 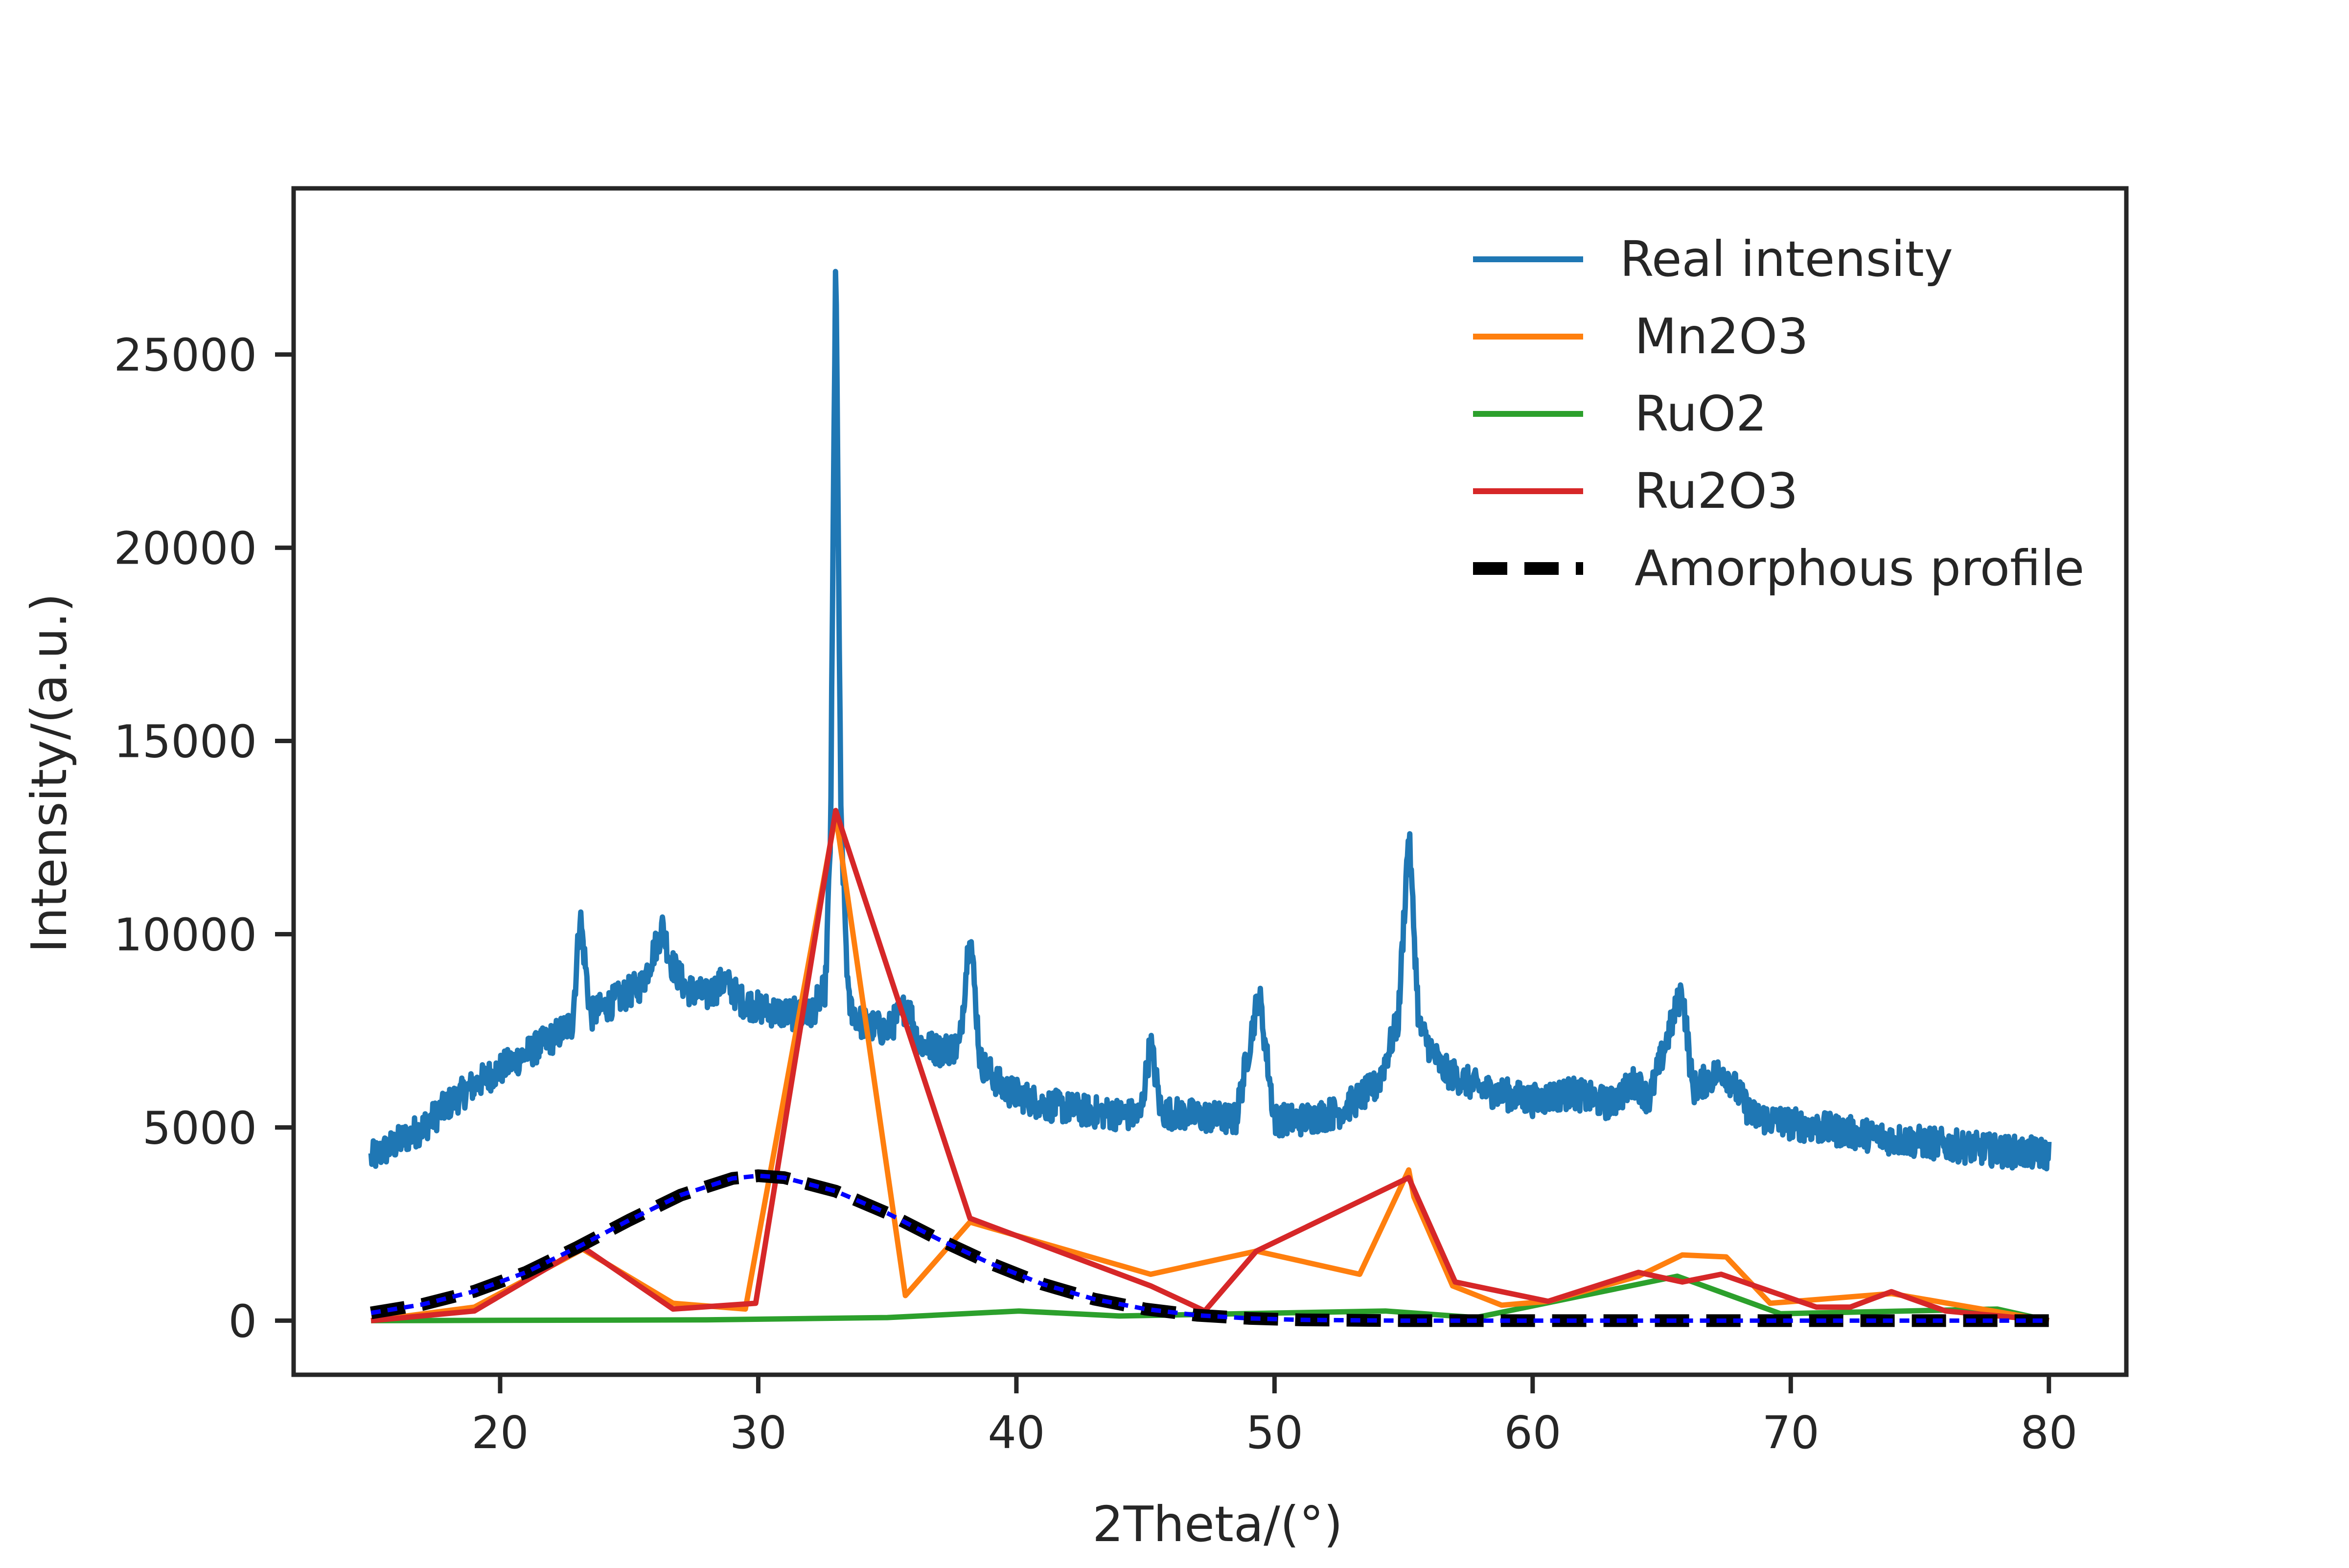 I want to click on y-tick-label: 5000, so click(x=199, y=1128).